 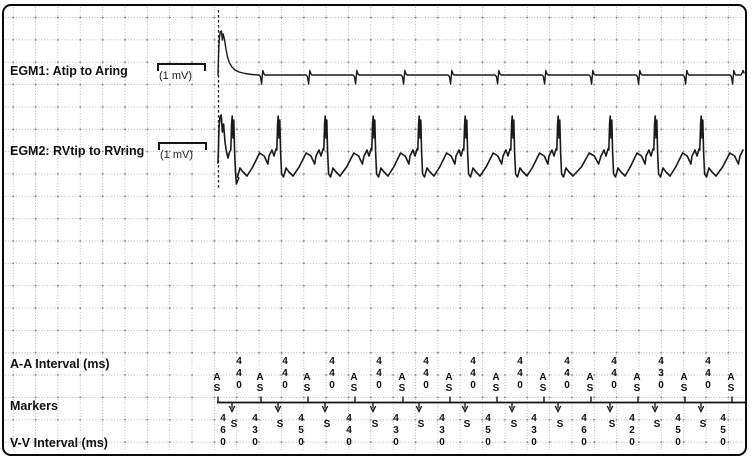 I want to click on egm1-trace, so click(x=481, y=57).